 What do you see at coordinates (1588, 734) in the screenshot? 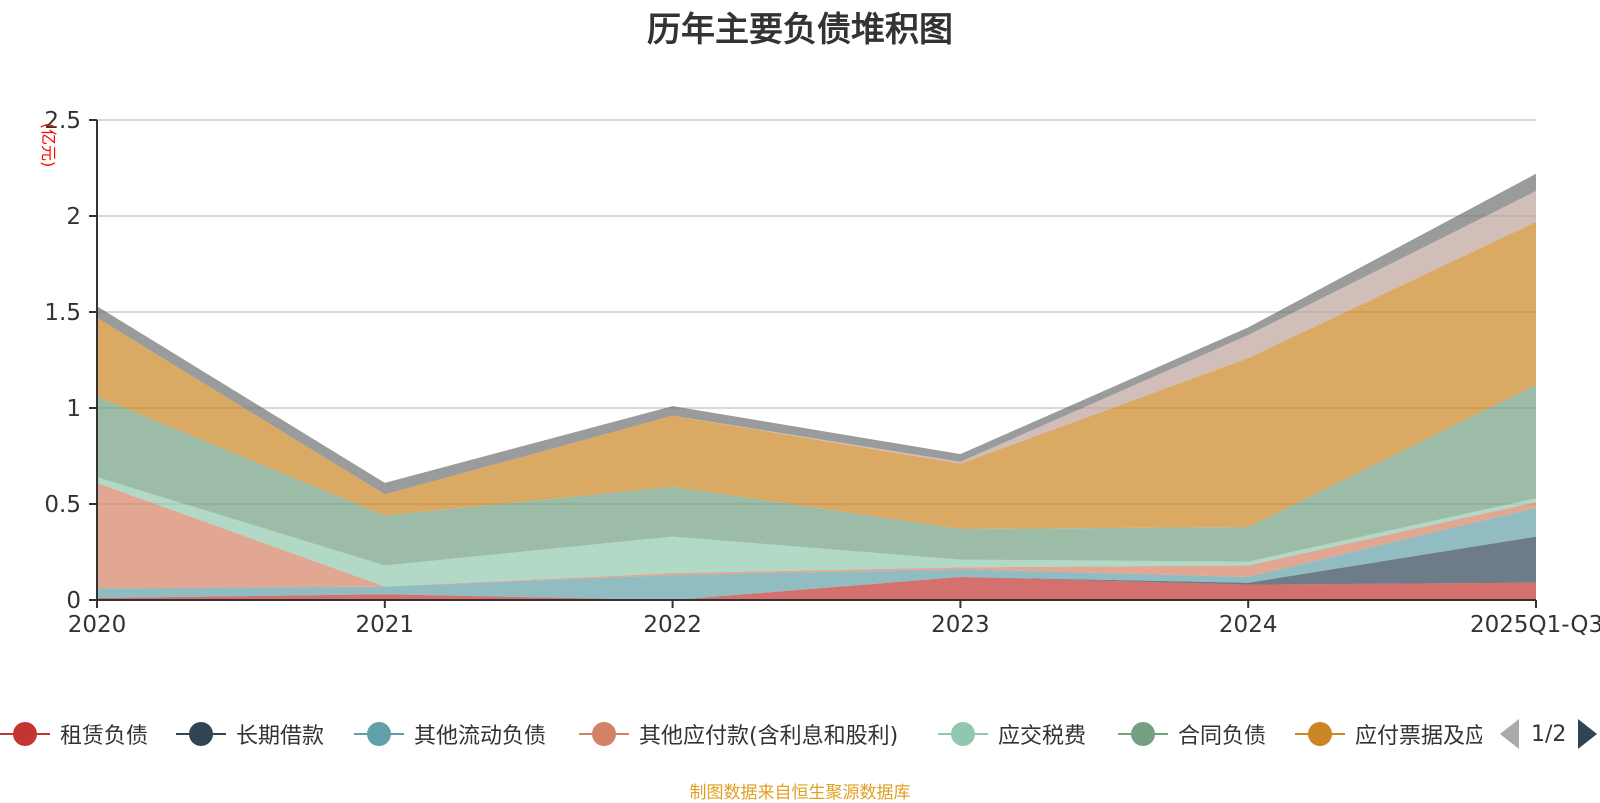
I see `legend-next-page-icon` at bounding box center [1588, 734].